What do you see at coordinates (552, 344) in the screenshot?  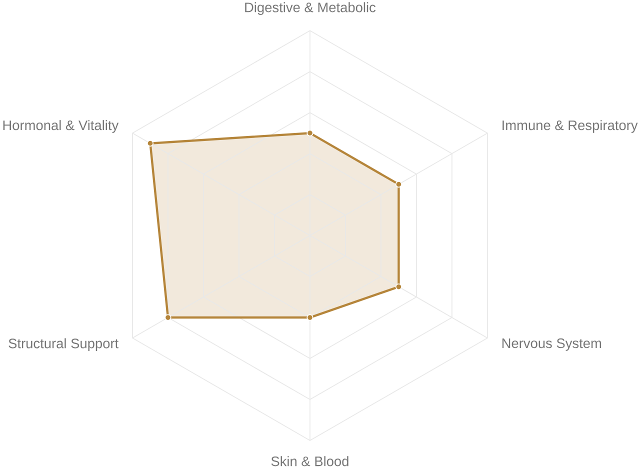 I see `spoke-label: Nervous System` at bounding box center [552, 344].